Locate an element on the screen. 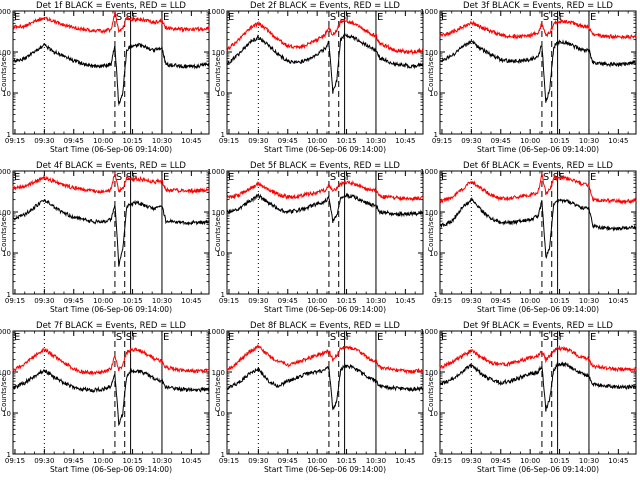 Image resolution: width=640 pixels, height=480 pixels. x-tick-label: 10:45 is located at coordinates (618, 461).